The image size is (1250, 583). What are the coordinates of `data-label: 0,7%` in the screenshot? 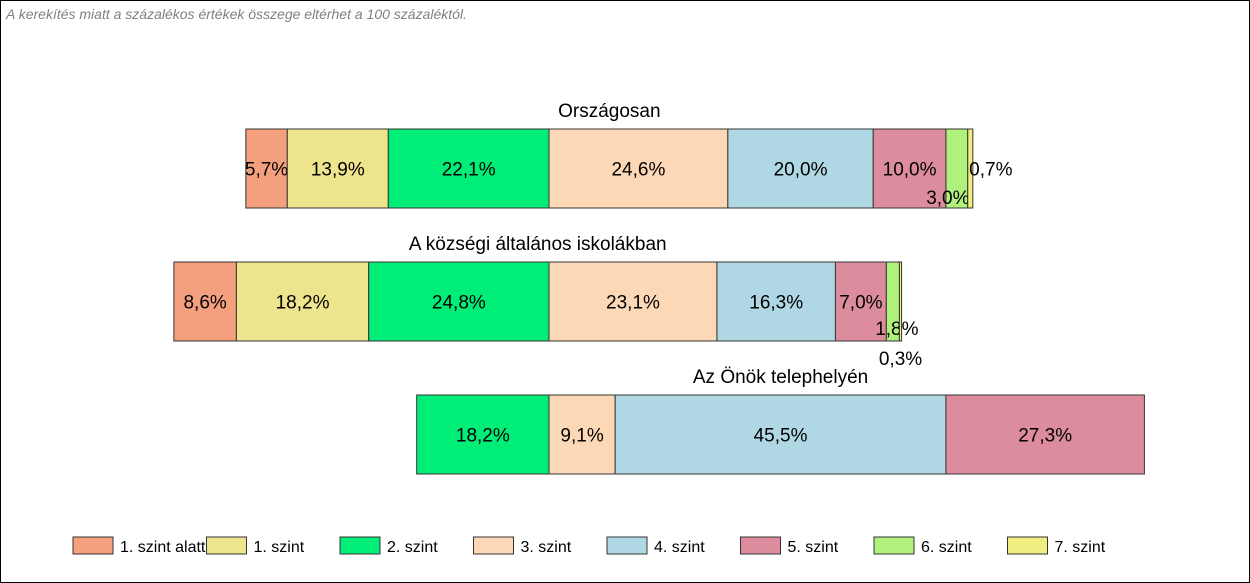 It's located at (990, 170).